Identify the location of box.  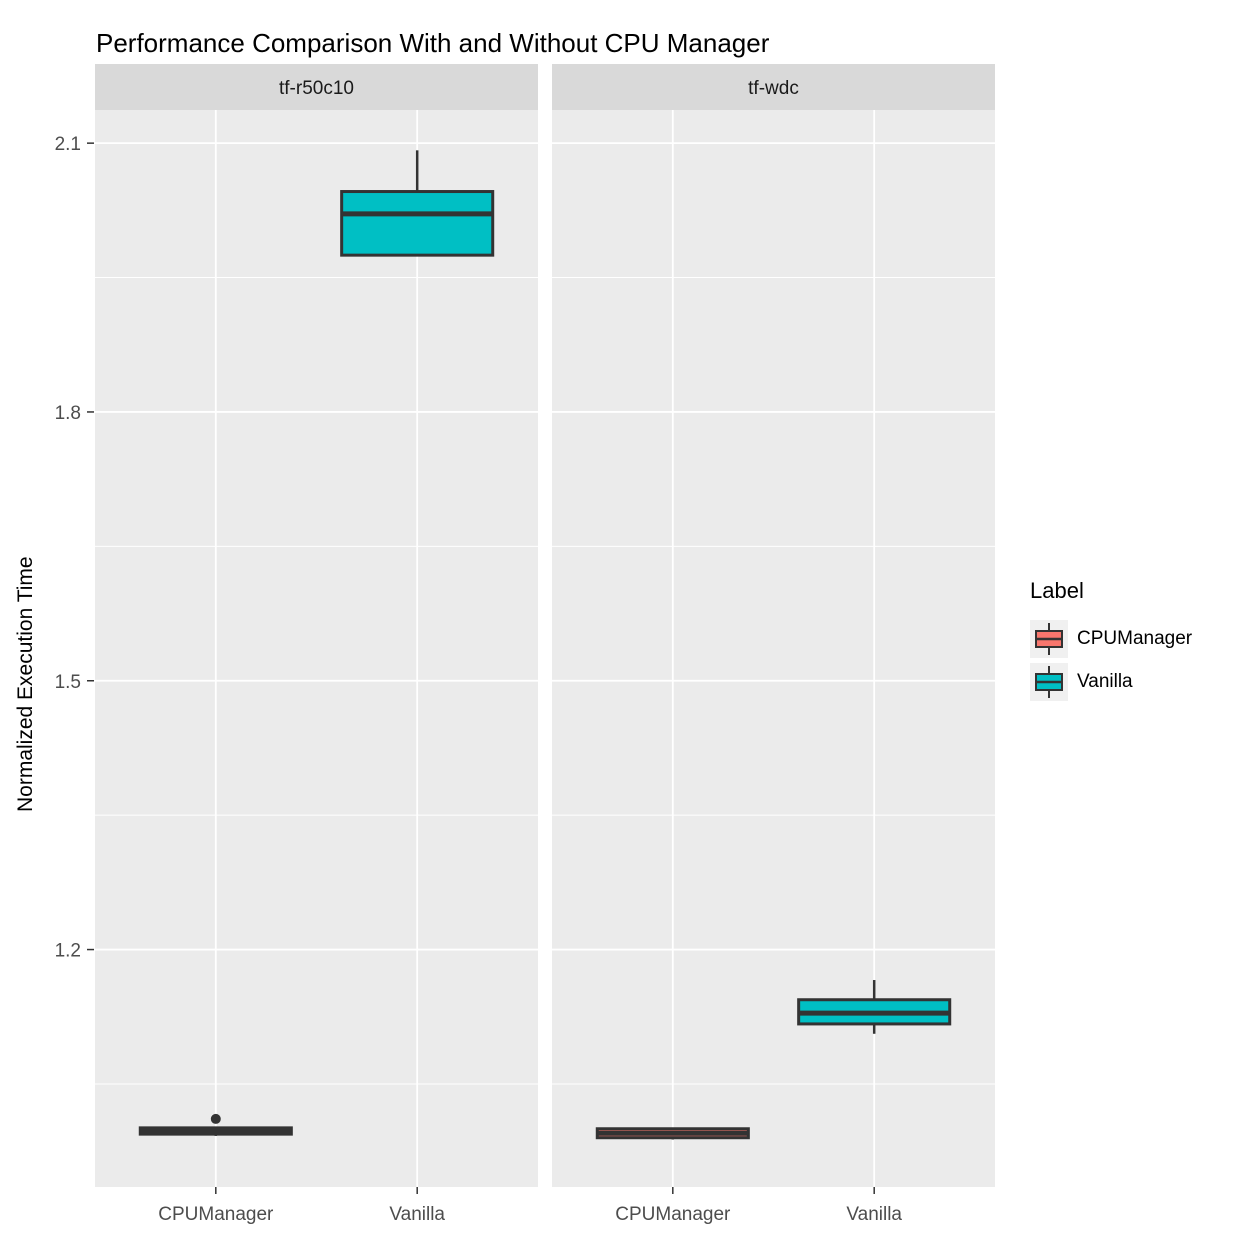
(417, 223).